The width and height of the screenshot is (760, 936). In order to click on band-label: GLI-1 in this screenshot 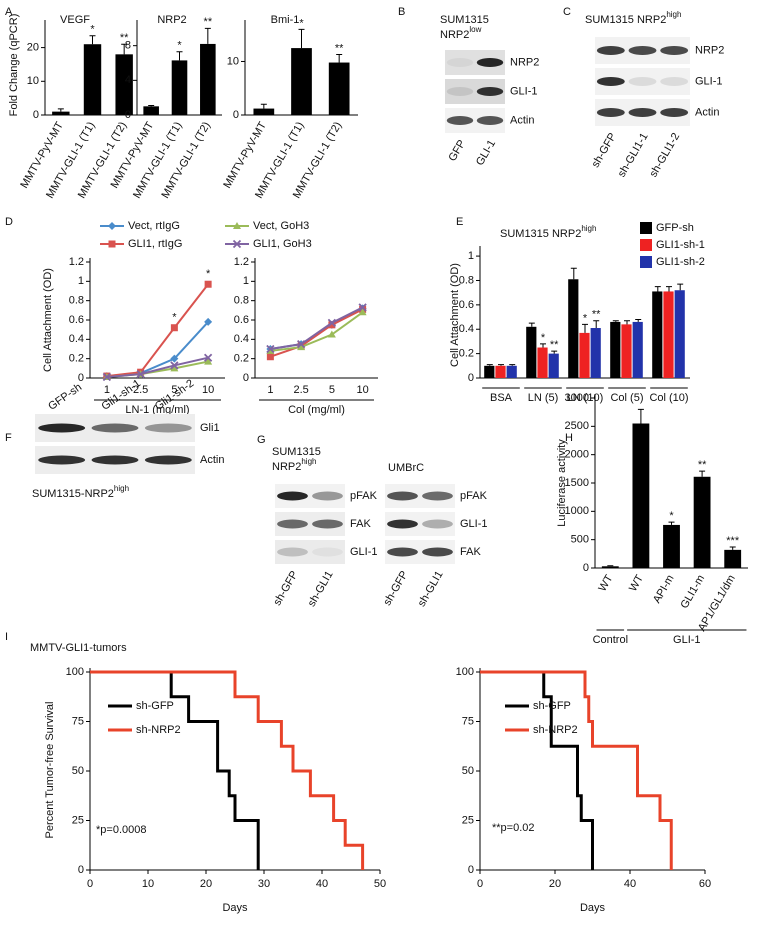, I will do `click(364, 552)`.